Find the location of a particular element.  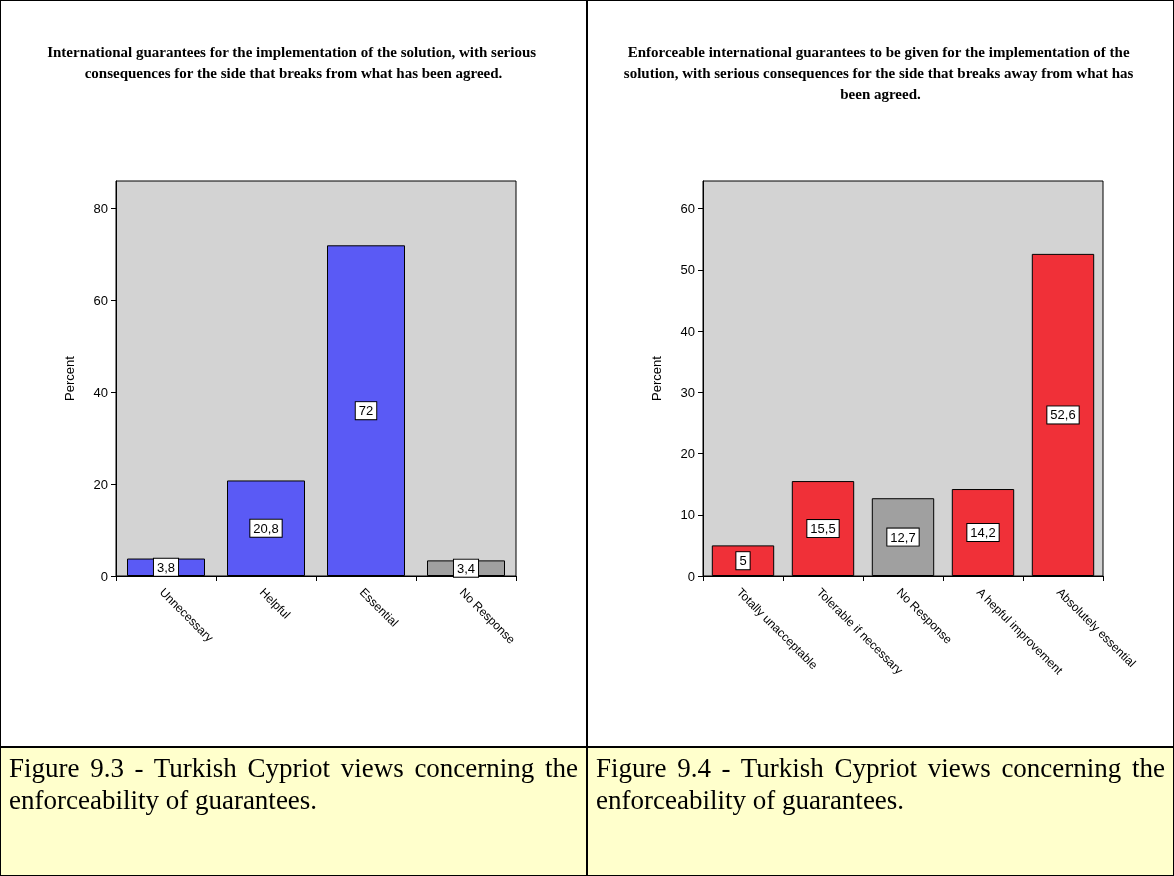

caption: Figure 9.4 - Turkish Cypriot views concerning the enforceability of guarantees. is located at coordinates (880, 784).